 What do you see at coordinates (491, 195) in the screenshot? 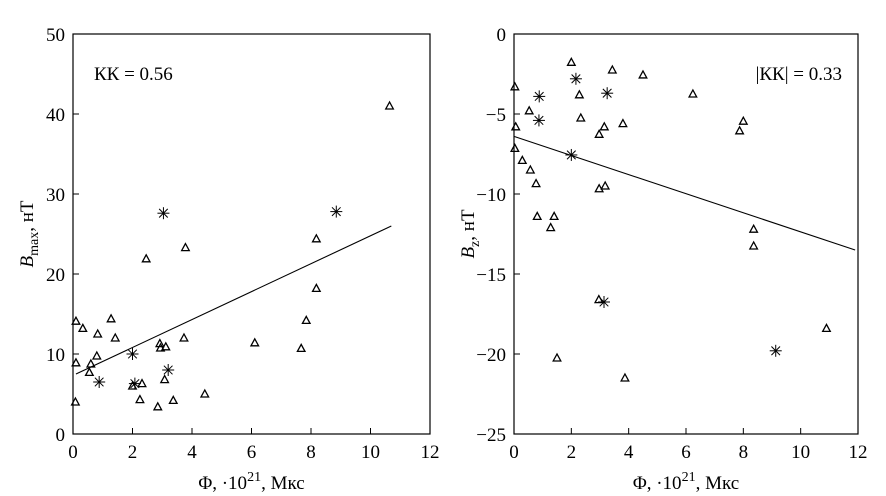
I see `y-tick-label: −10` at bounding box center [491, 195].